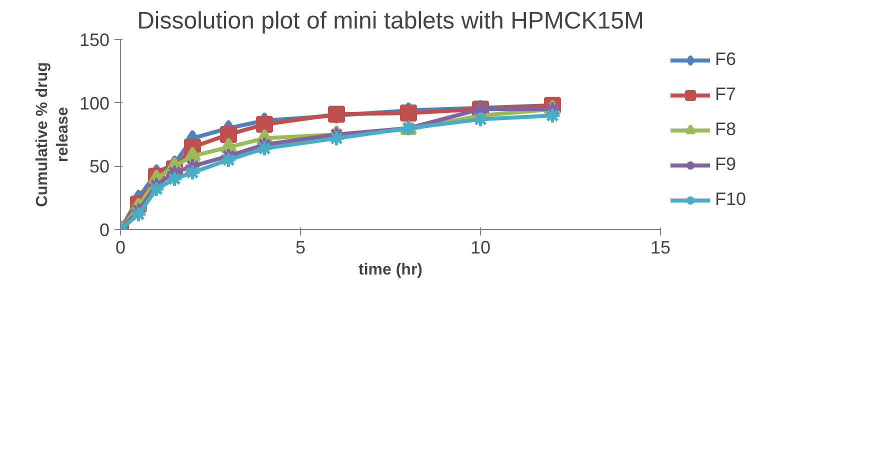 This screenshot has width=895, height=450. What do you see at coordinates (390, 21) in the screenshot?
I see `chart-title: Dissolution plot of mini tablets with HPMCK15M` at bounding box center [390, 21].